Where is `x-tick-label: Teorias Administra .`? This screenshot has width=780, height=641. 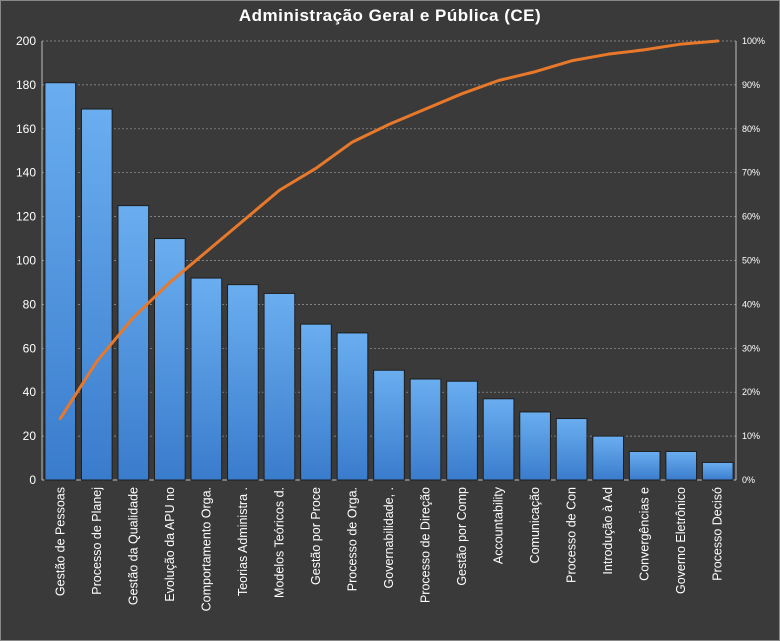 x-tick-label: Teorias Administra . is located at coordinates (243, 541).